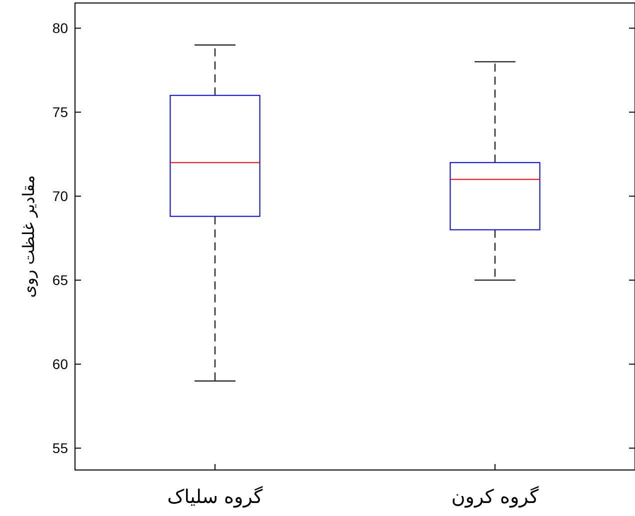 The height and width of the screenshot is (516, 635). I want to click on y-tick-label: 65, so click(60, 280).